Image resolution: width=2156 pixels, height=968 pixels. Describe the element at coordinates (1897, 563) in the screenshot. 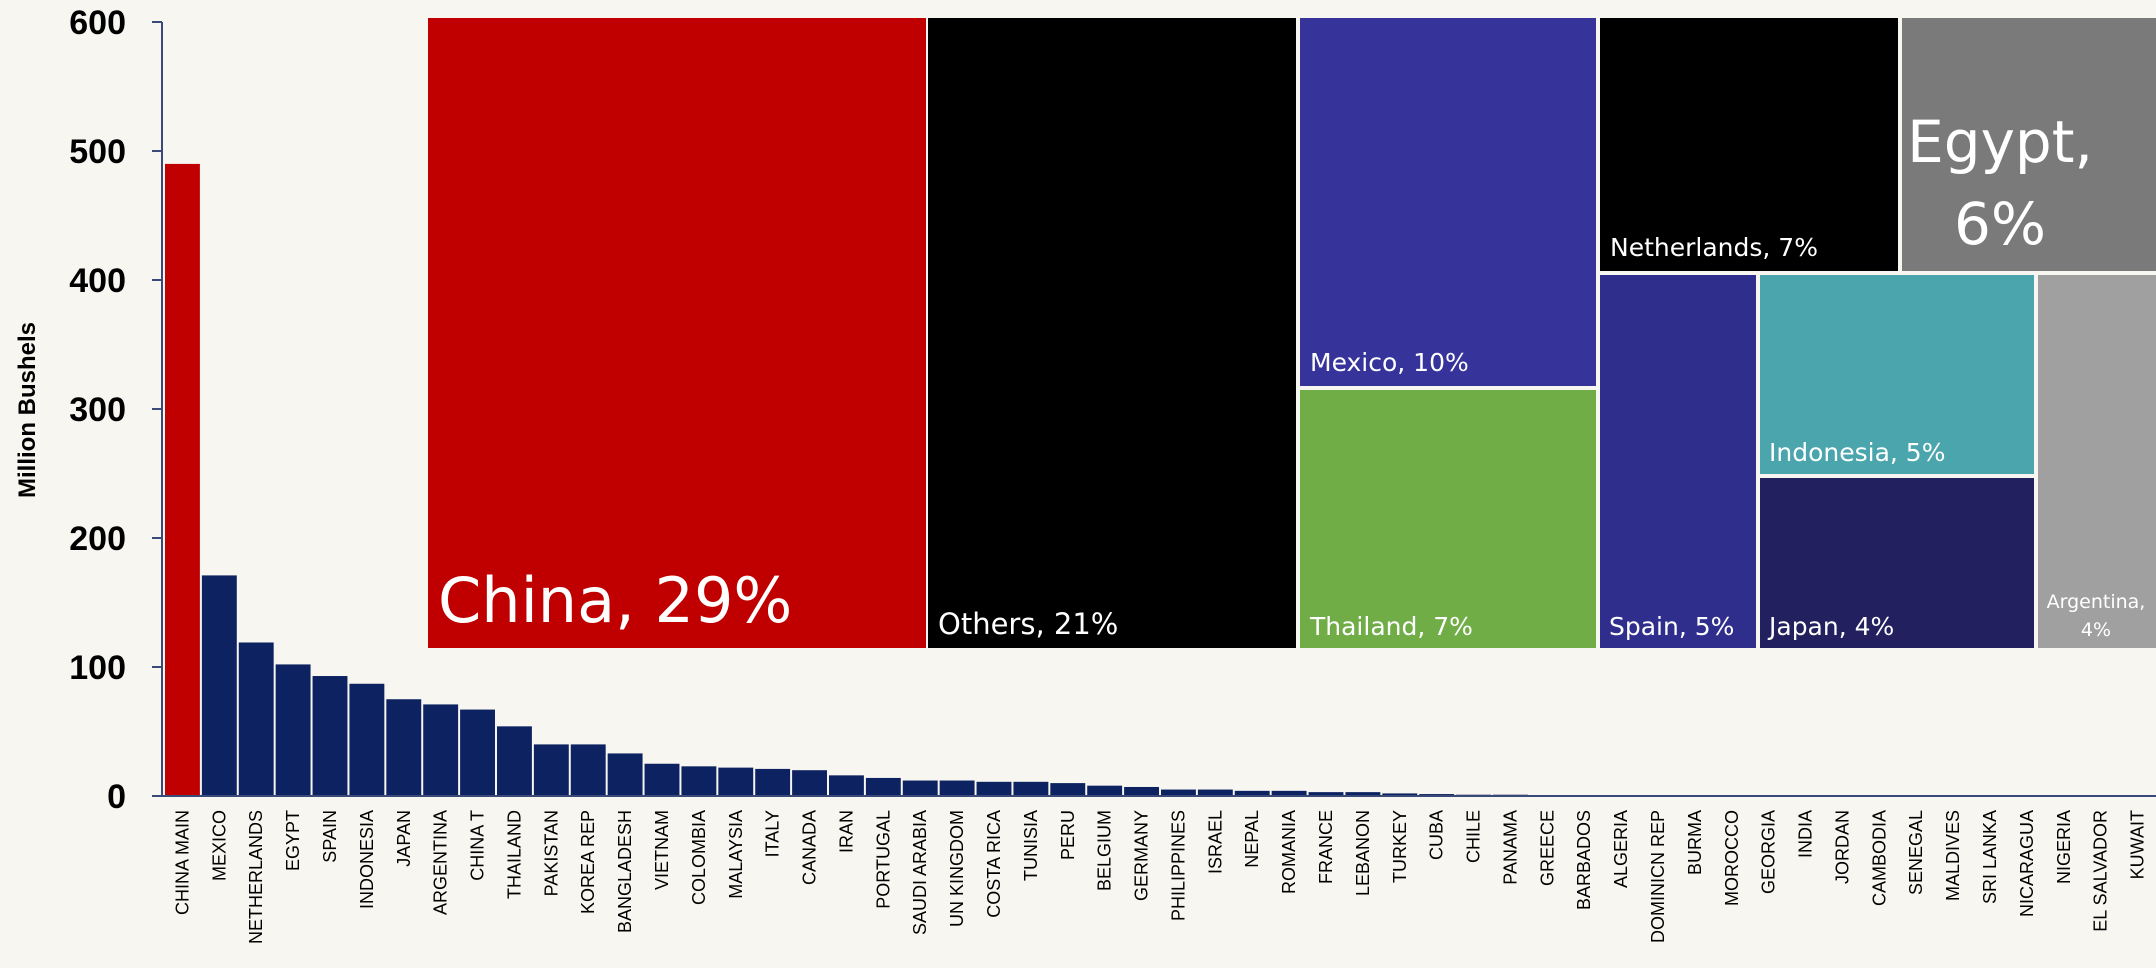

I see `treemap-tile-japan` at that location.